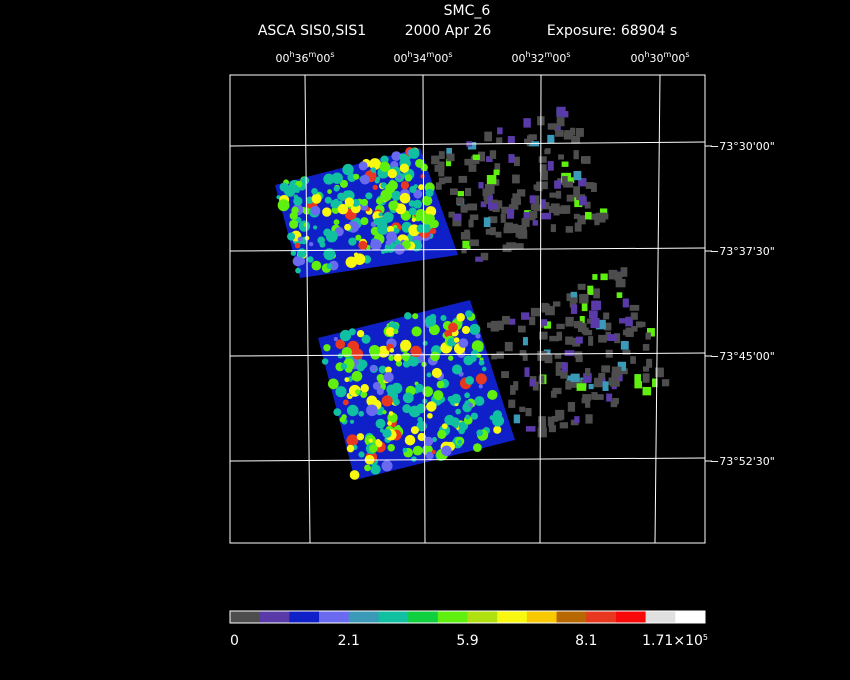  What do you see at coordinates (742, 356) in the screenshot?
I see `dec-label: −73°45'00"` at bounding box center [742, 356].